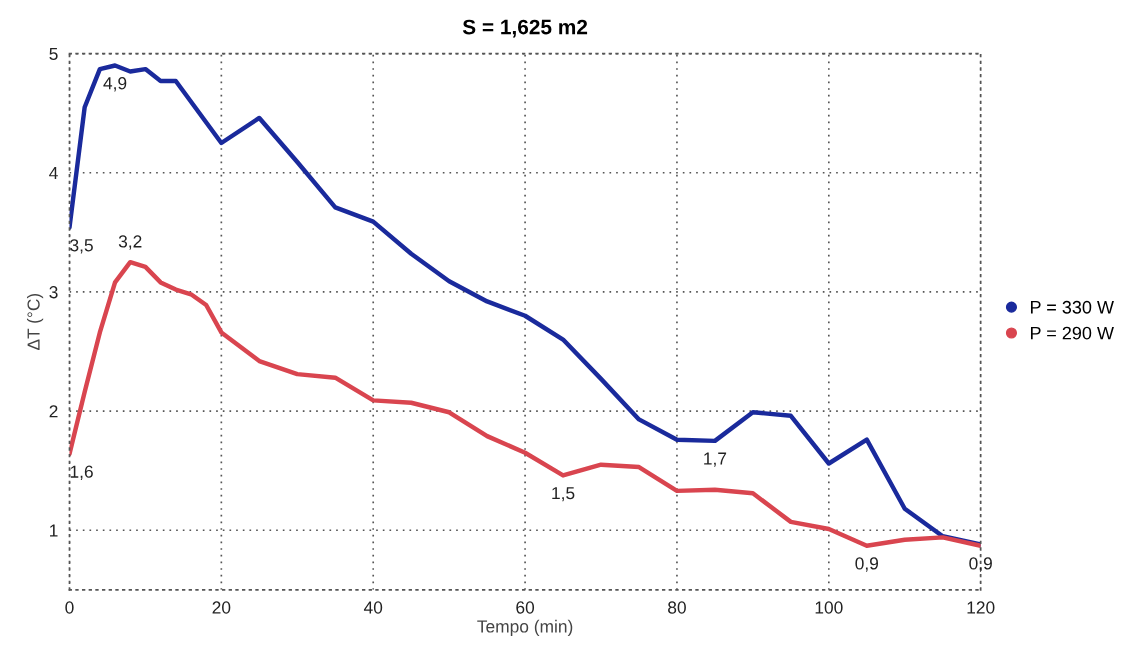 Image resolution: width=1139 pixels, height=646 pixels. I want to click on y-tick-label: 4, so click(53, 173).